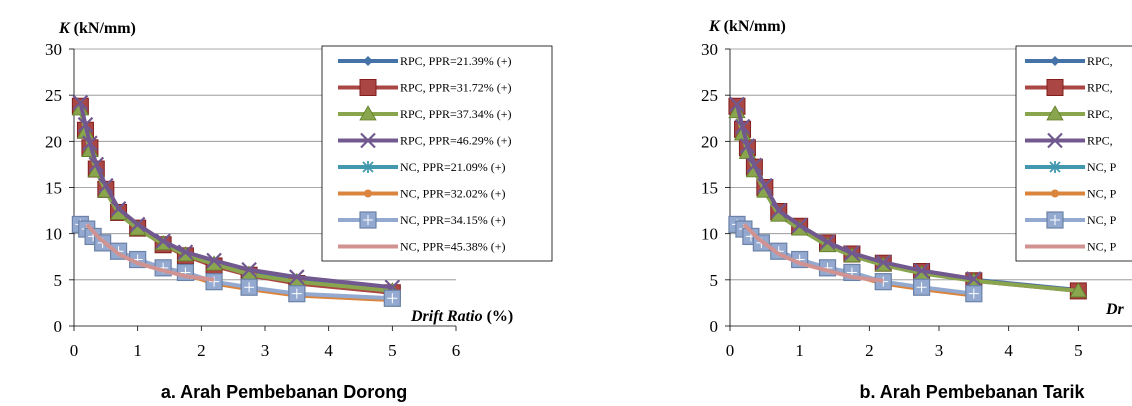 This screenshot has width=1132, height=406. I want to click on chart-b-x-tick-label: 3, so click(939, 350).